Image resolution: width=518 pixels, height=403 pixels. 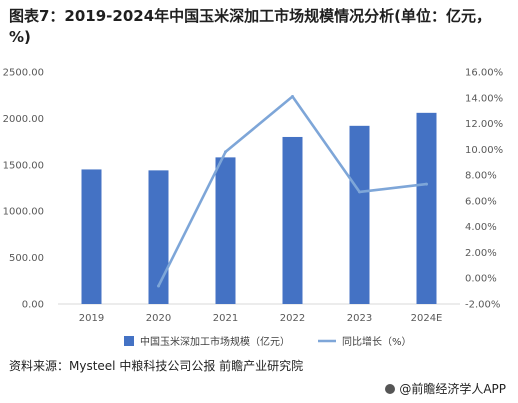 I want to click on x-tick-label: 2019, so click(x=91, y=318).